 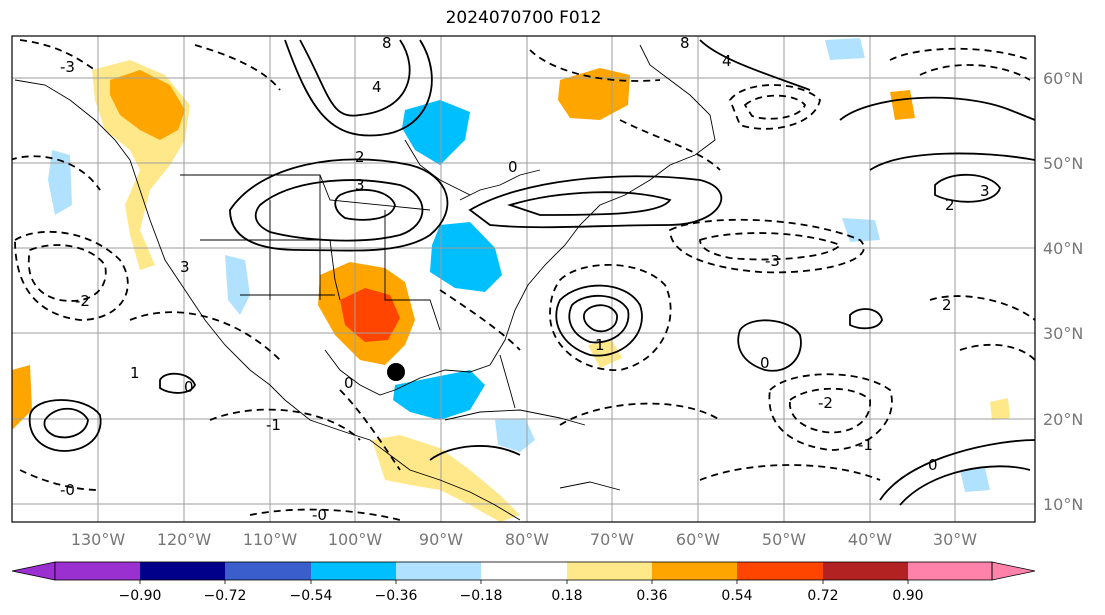 What do you see at coordinates (1063, 419) in the screenshot?
I see `lat-tick-label: 20°N` at bounding box center [1063, 419].